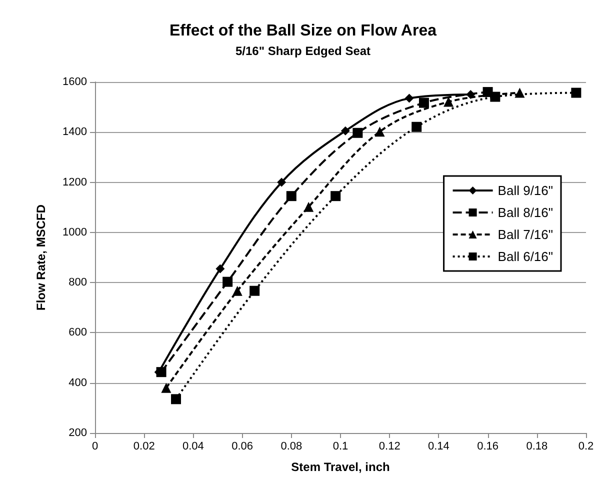  What do you see at coordinates (526, 256) in the screenshot?
I see `legend-label: Ball 6/16"` at bounding box center [526, 256].